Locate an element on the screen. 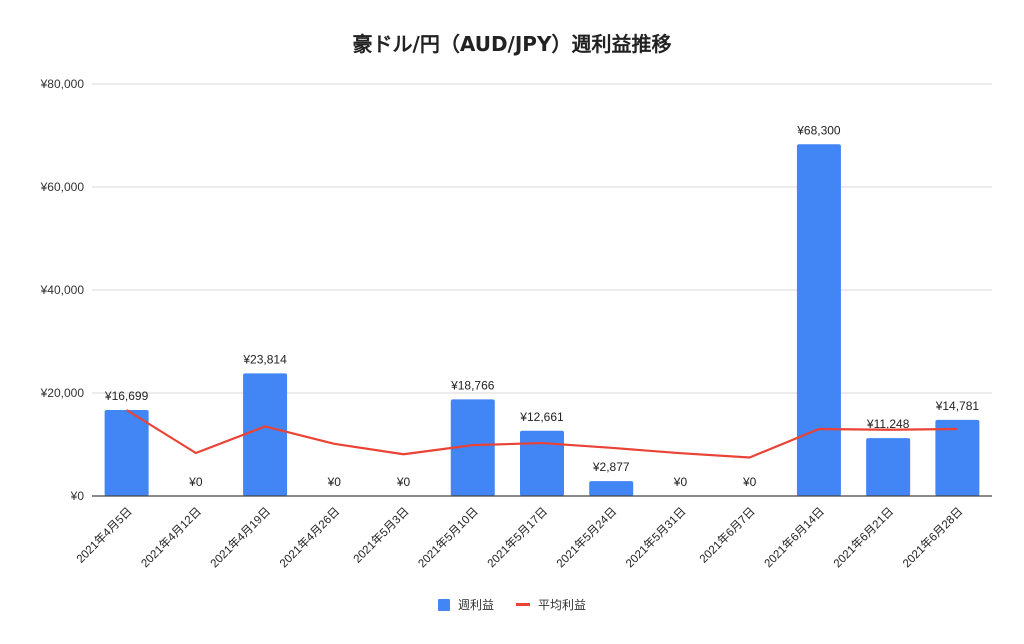  bar-value-label: ¥16,699 is located at coordinates (126, 396).